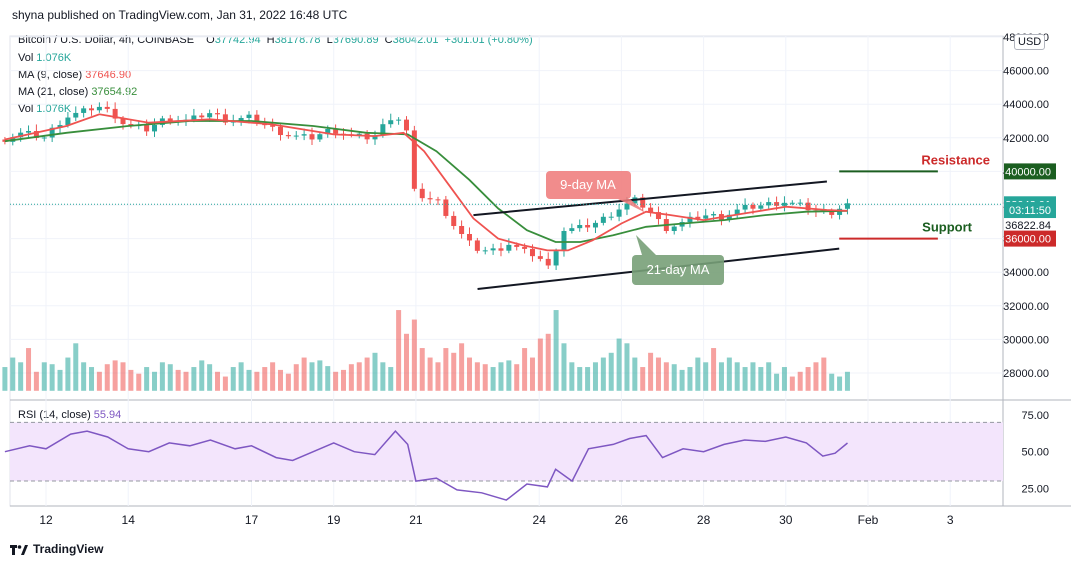 Image resolution: width=1071 pixels, height=568 pixels. Describe the element at coordinates (1026, 139) in the screenshot. I see `price-tick-label: 42000.00` at that location.